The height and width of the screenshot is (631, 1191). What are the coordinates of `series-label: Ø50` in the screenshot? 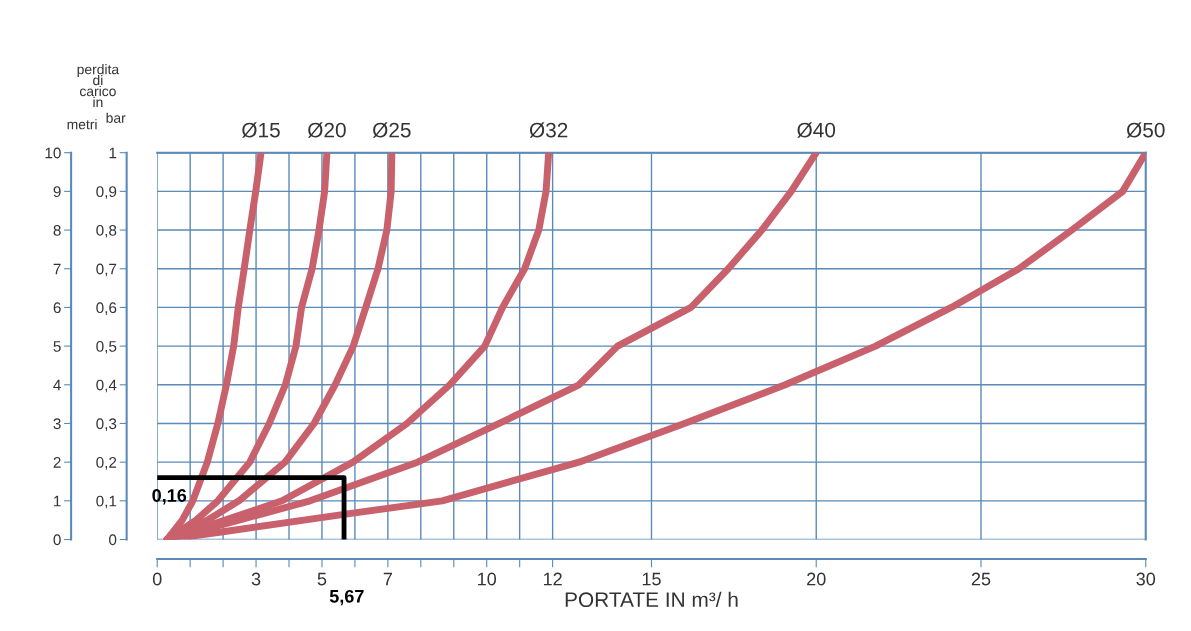 It's located at (1145, 130).